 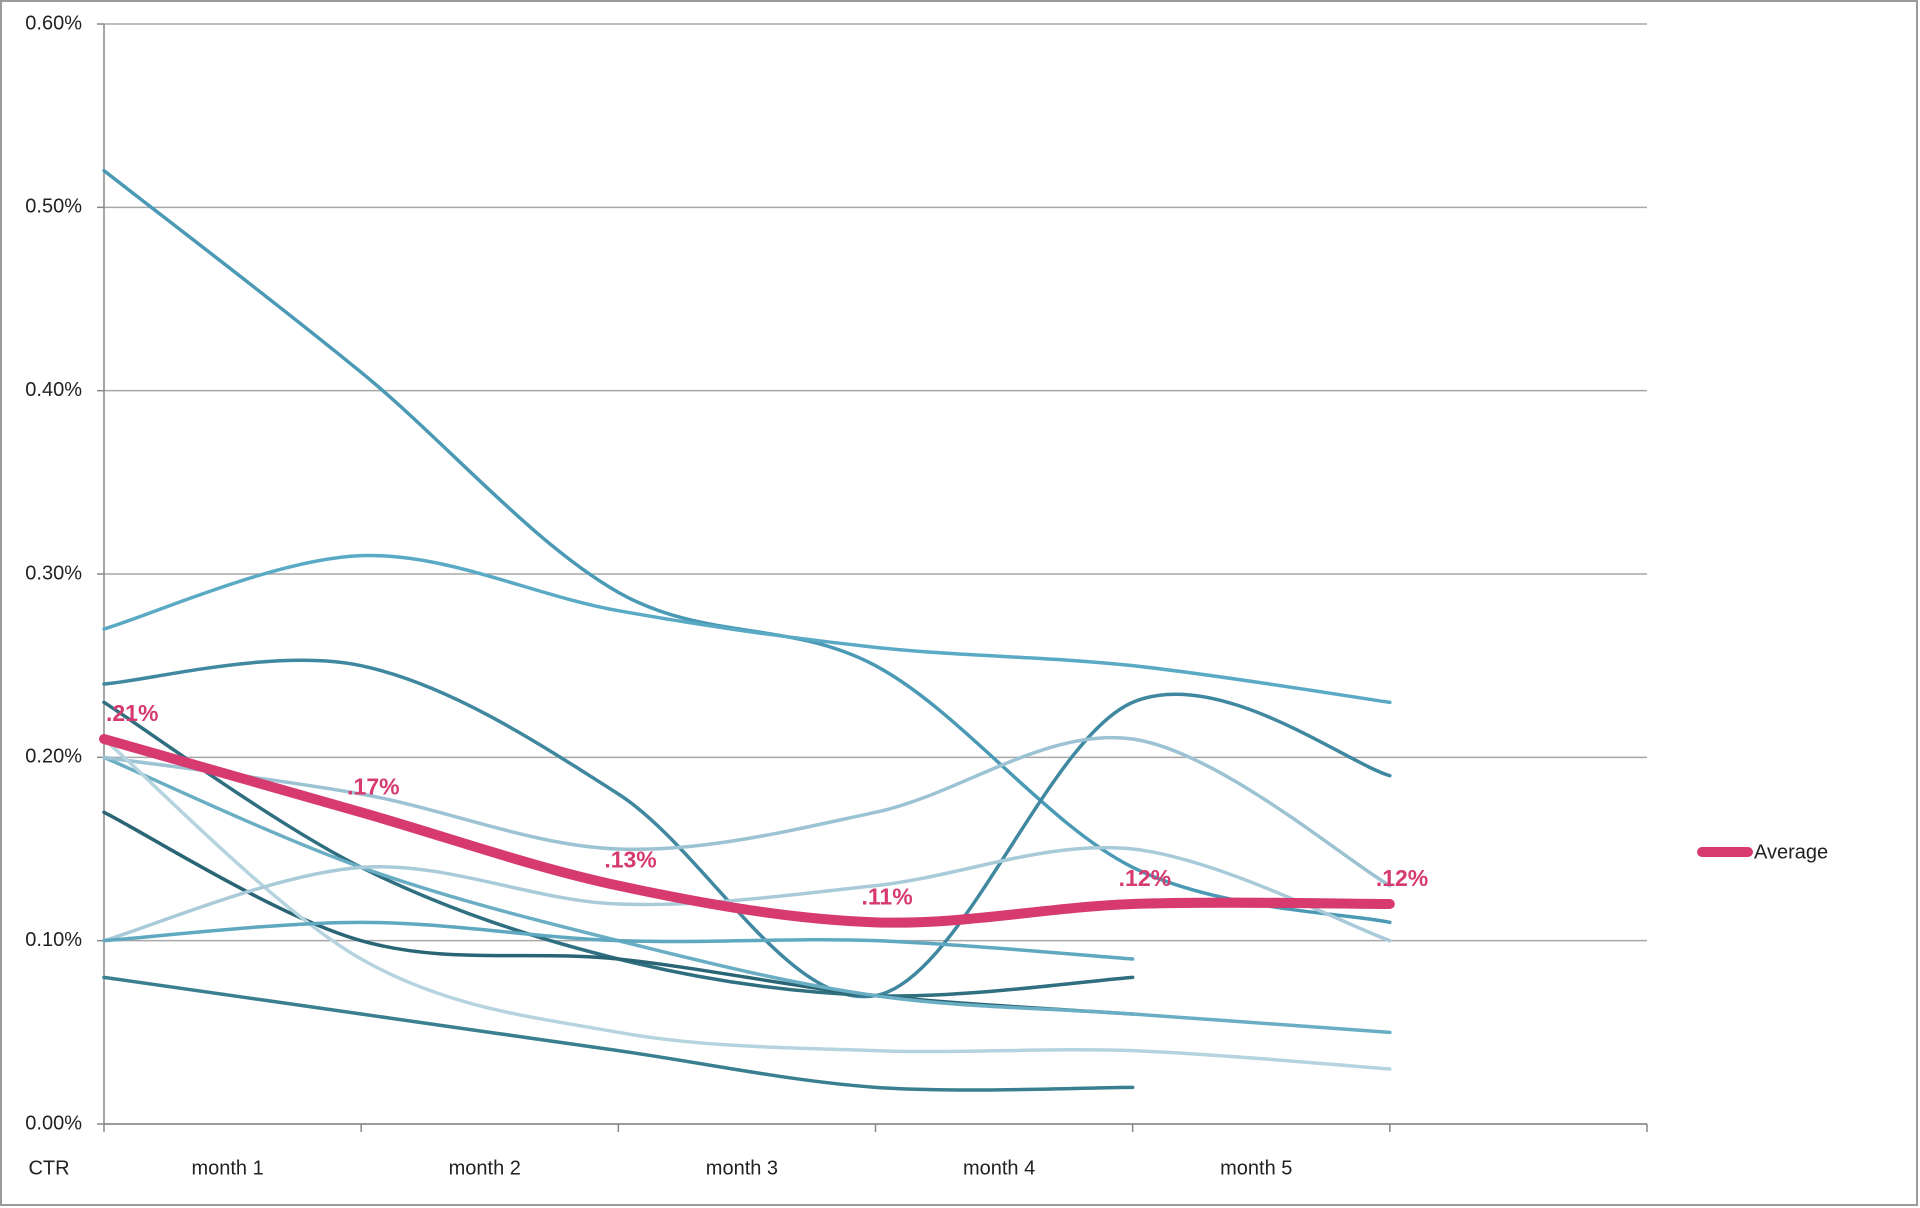 What do you see at coordinates (53, 1123) in the screenshot?
I see `y-tick-label: 0.00%` at bounding box center [53, 1123].